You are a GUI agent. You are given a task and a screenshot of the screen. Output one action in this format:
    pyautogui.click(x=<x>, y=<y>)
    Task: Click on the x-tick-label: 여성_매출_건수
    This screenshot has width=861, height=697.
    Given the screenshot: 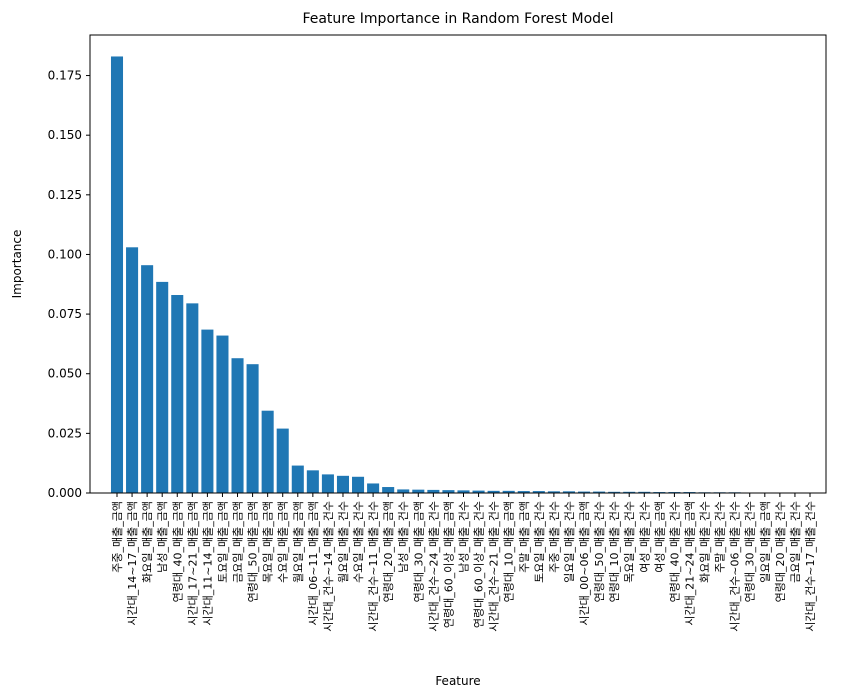 What is the action you would take?
    pyautogui.click(x=644, y=537)
    